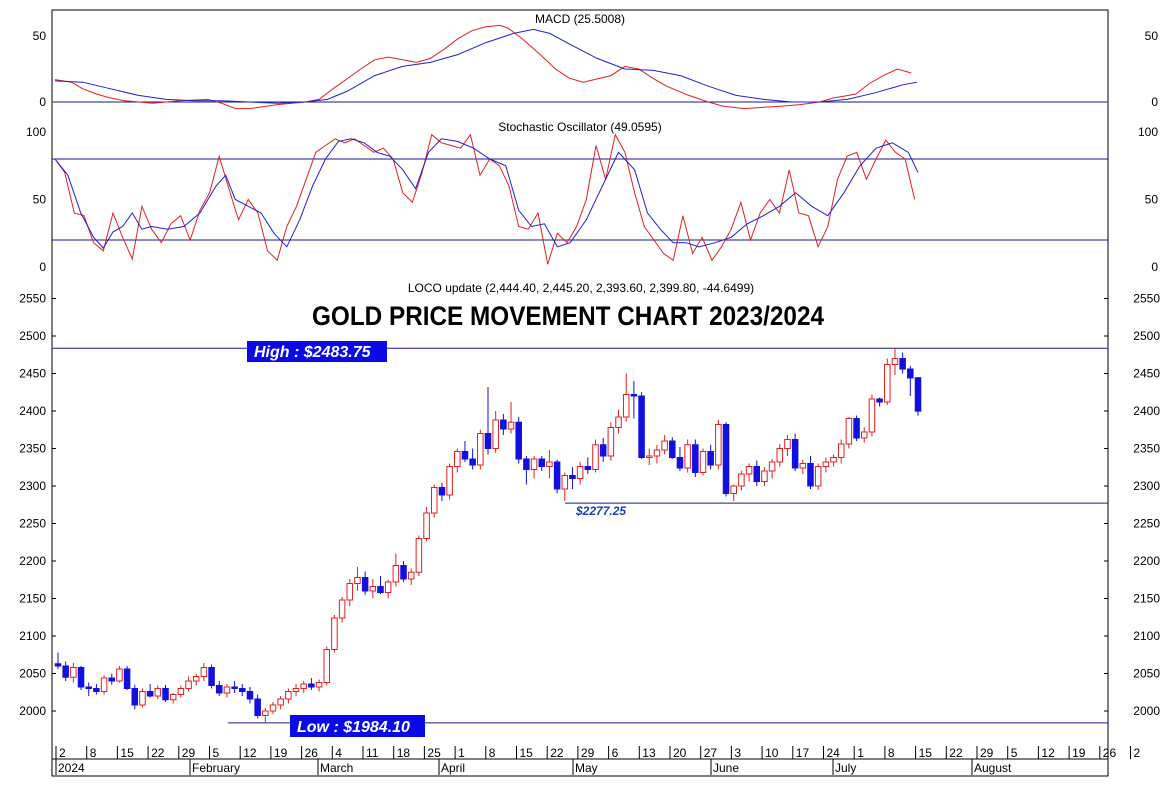 Image resolution: width=1162 pixels, height=785 pixels. What do you see at coordinates (32, 336) in the screenshot?
I see `price-y-tick-left: 2500` at bounding box center [32, 336].